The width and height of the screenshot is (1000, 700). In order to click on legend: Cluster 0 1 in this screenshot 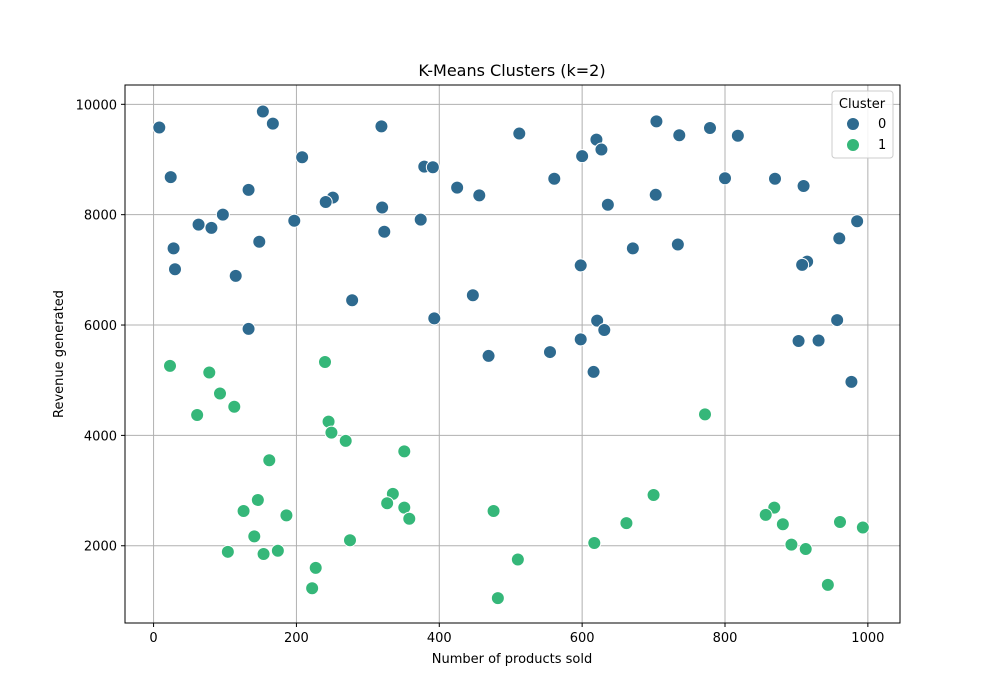, I will do `click(862, 124)`.